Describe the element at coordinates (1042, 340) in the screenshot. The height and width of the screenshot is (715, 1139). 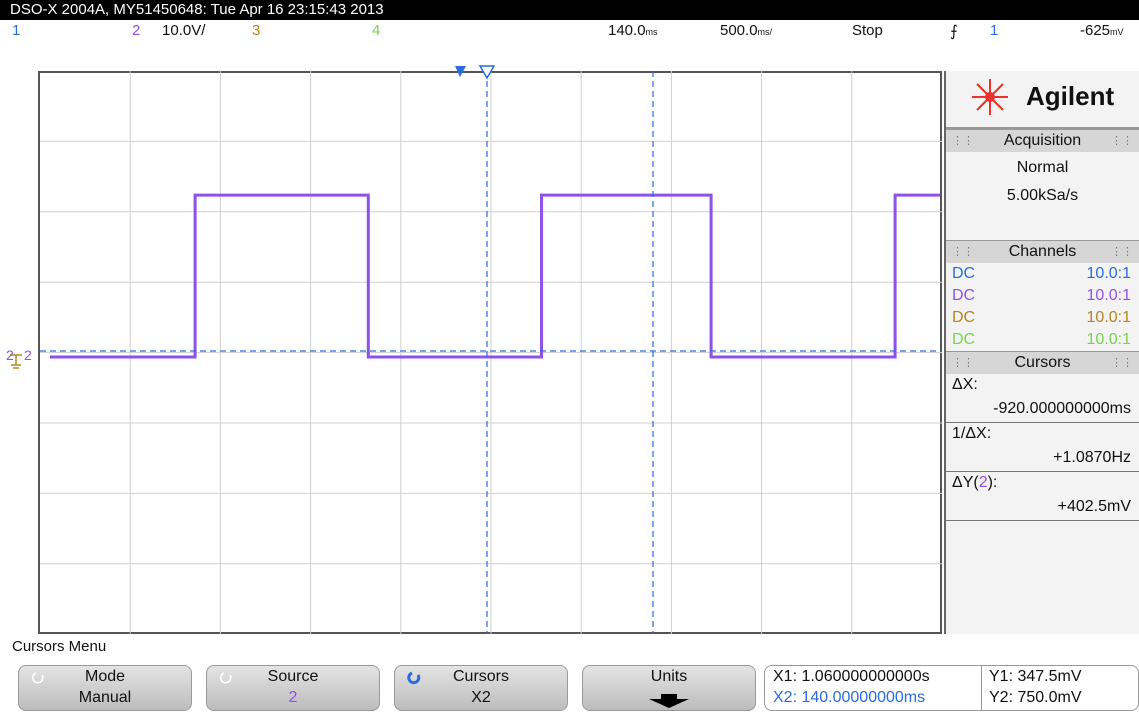
I see `channel-row-4: DC 10.0:1` at that location.